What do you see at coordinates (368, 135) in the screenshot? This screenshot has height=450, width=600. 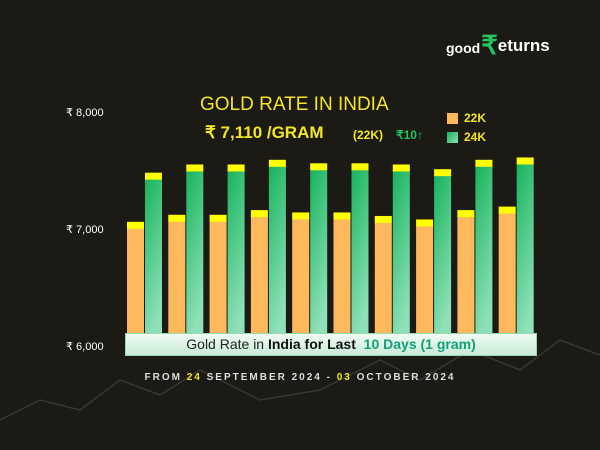 I see `price-karat: (22K)` at bounding box center [368, 135].